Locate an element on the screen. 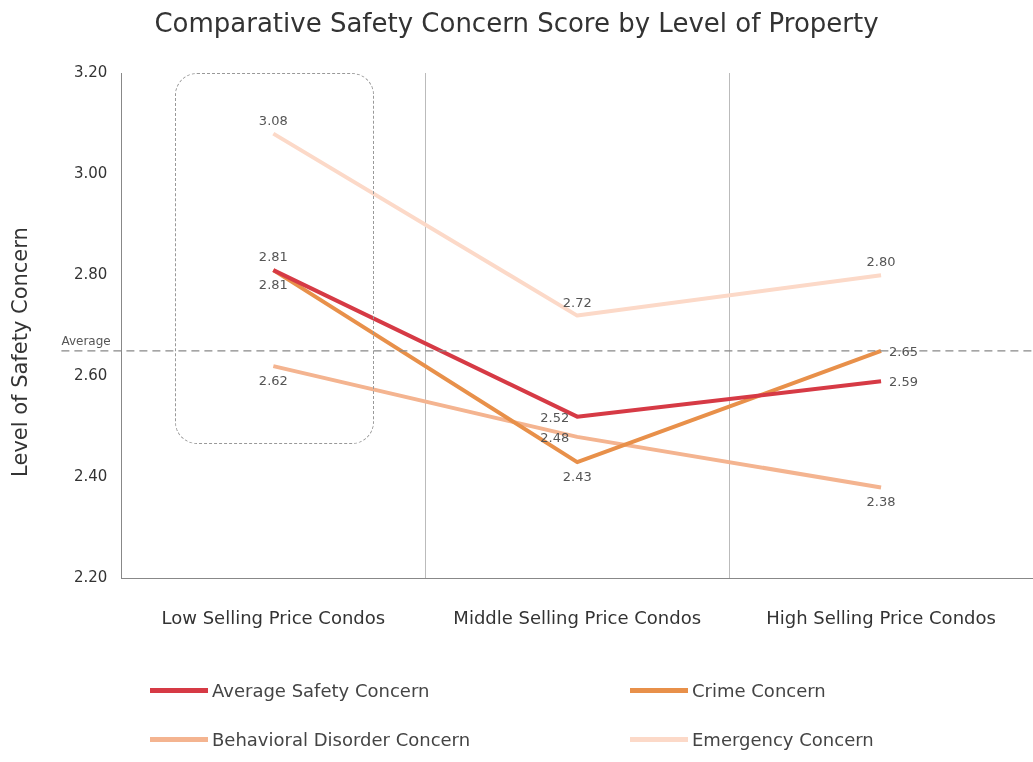  x-tick-label: Middle Selling Price Condos is located at coordinates (577, 617).